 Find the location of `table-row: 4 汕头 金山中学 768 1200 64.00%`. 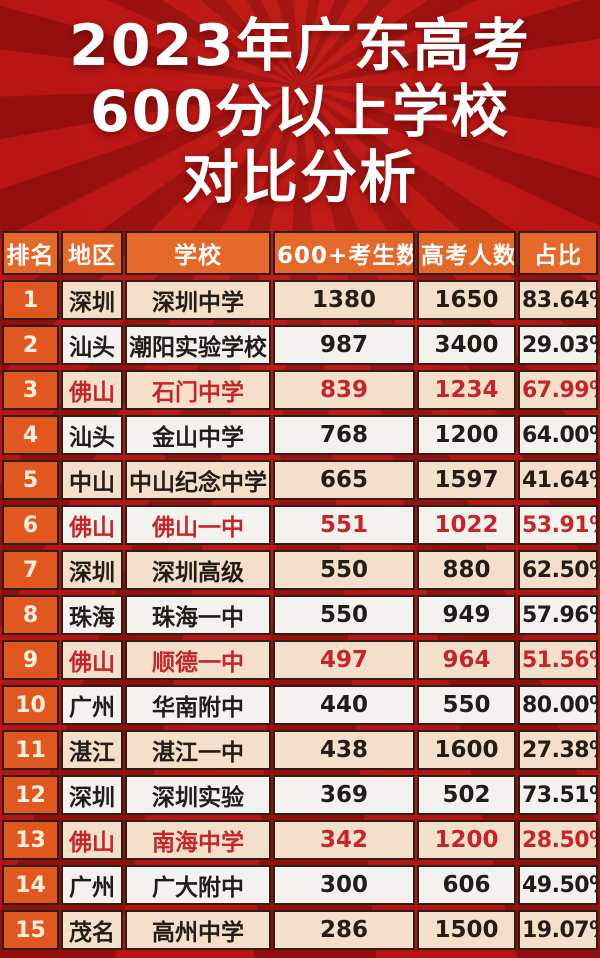

table-row: 4 汕头 金山中学 768 1200 64.00% is located at coordinates (300, 435).